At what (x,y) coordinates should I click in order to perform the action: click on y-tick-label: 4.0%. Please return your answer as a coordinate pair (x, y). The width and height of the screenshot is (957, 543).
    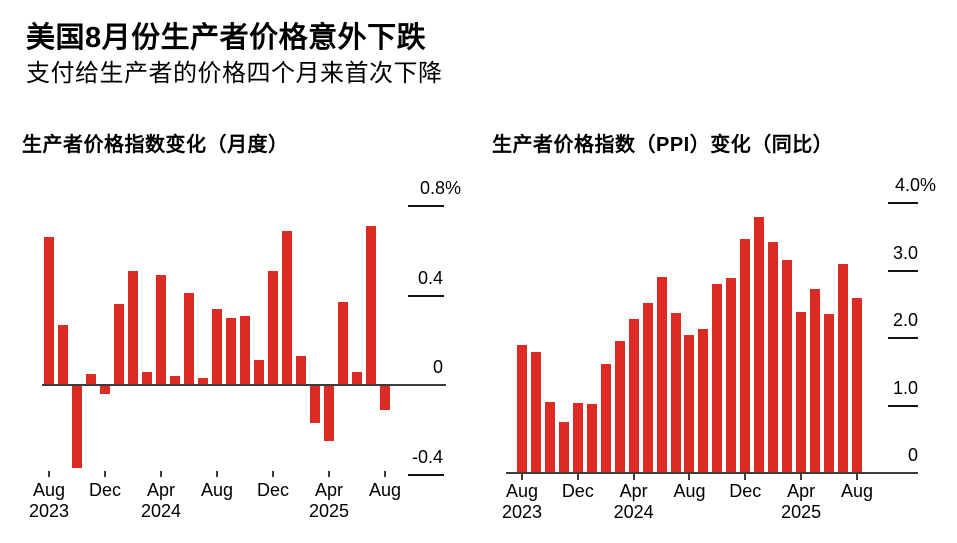
    Looking at the image, I should click on (915, 185).